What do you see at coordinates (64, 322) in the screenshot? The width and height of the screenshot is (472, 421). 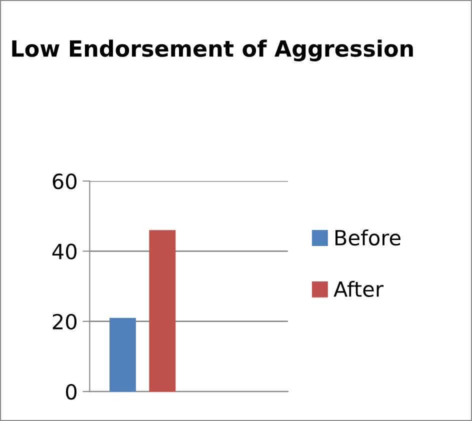 I see `y-tick-label: 20` at bounding box center [64, 322].